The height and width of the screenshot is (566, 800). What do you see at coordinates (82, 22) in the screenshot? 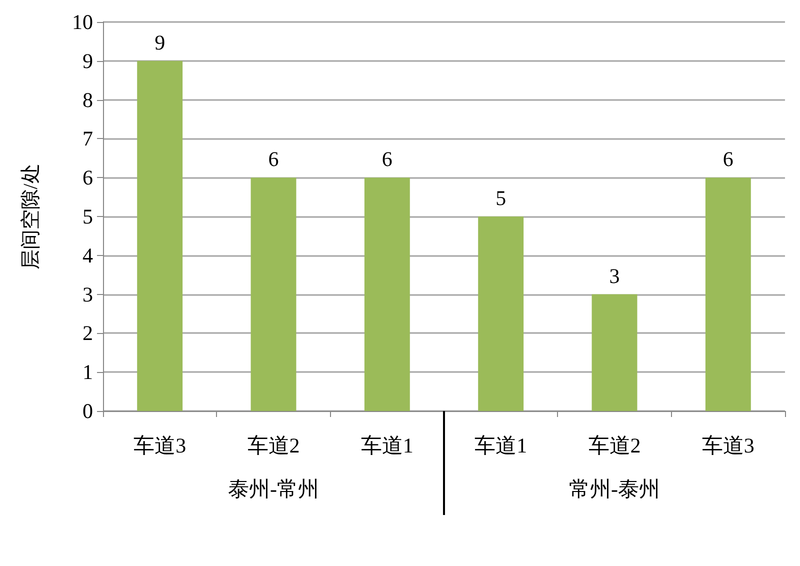
I see `y-tick-label: 10` at bounding box center [82, 22].